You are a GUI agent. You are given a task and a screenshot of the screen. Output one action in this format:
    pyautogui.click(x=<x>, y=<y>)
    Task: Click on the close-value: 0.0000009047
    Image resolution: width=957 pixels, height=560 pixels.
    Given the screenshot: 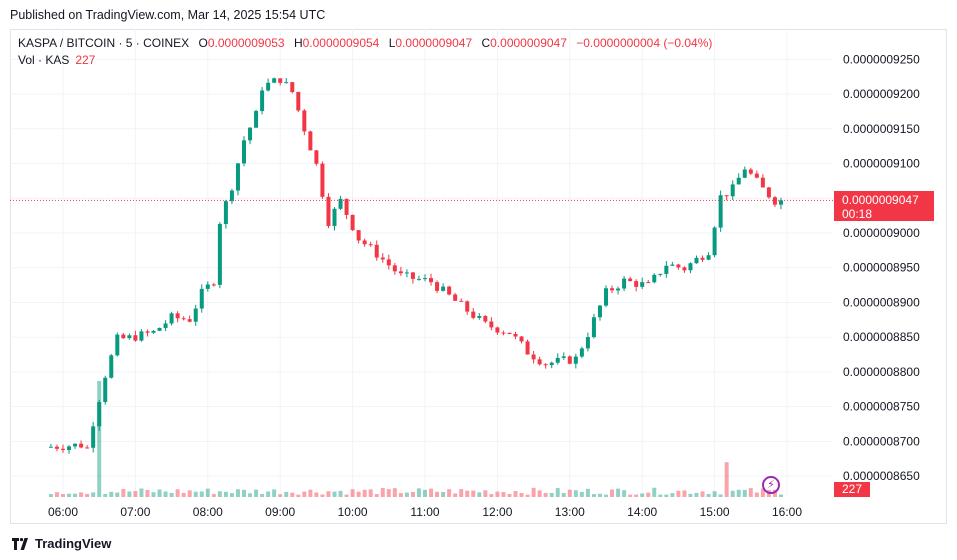 What is the action you would take?
    pyautogui.click(x=528, y=43)
    